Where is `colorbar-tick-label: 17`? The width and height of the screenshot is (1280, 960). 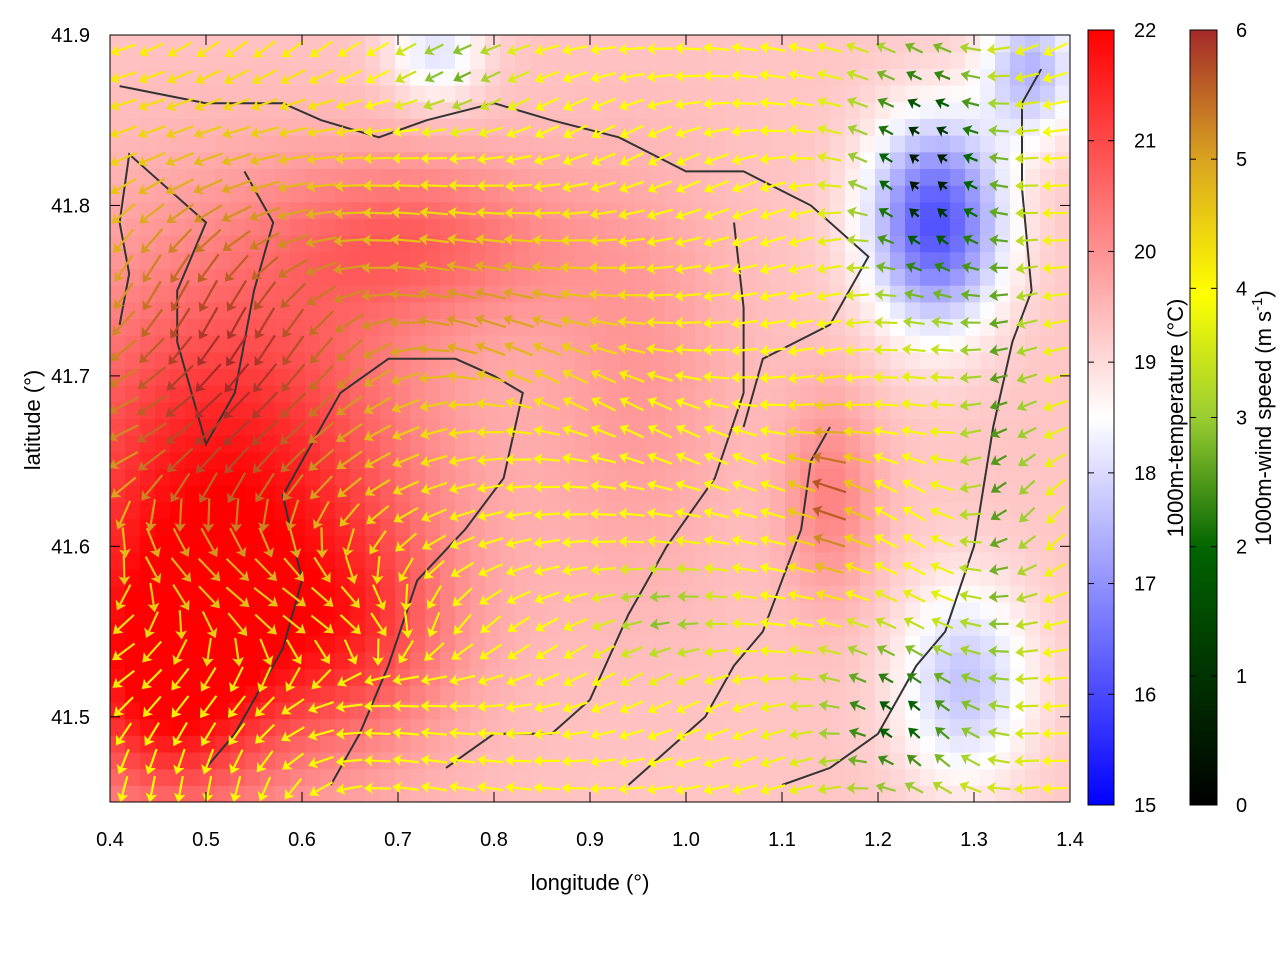
colorbar-tick-label: 17 is located at coordinates (1145, 585).